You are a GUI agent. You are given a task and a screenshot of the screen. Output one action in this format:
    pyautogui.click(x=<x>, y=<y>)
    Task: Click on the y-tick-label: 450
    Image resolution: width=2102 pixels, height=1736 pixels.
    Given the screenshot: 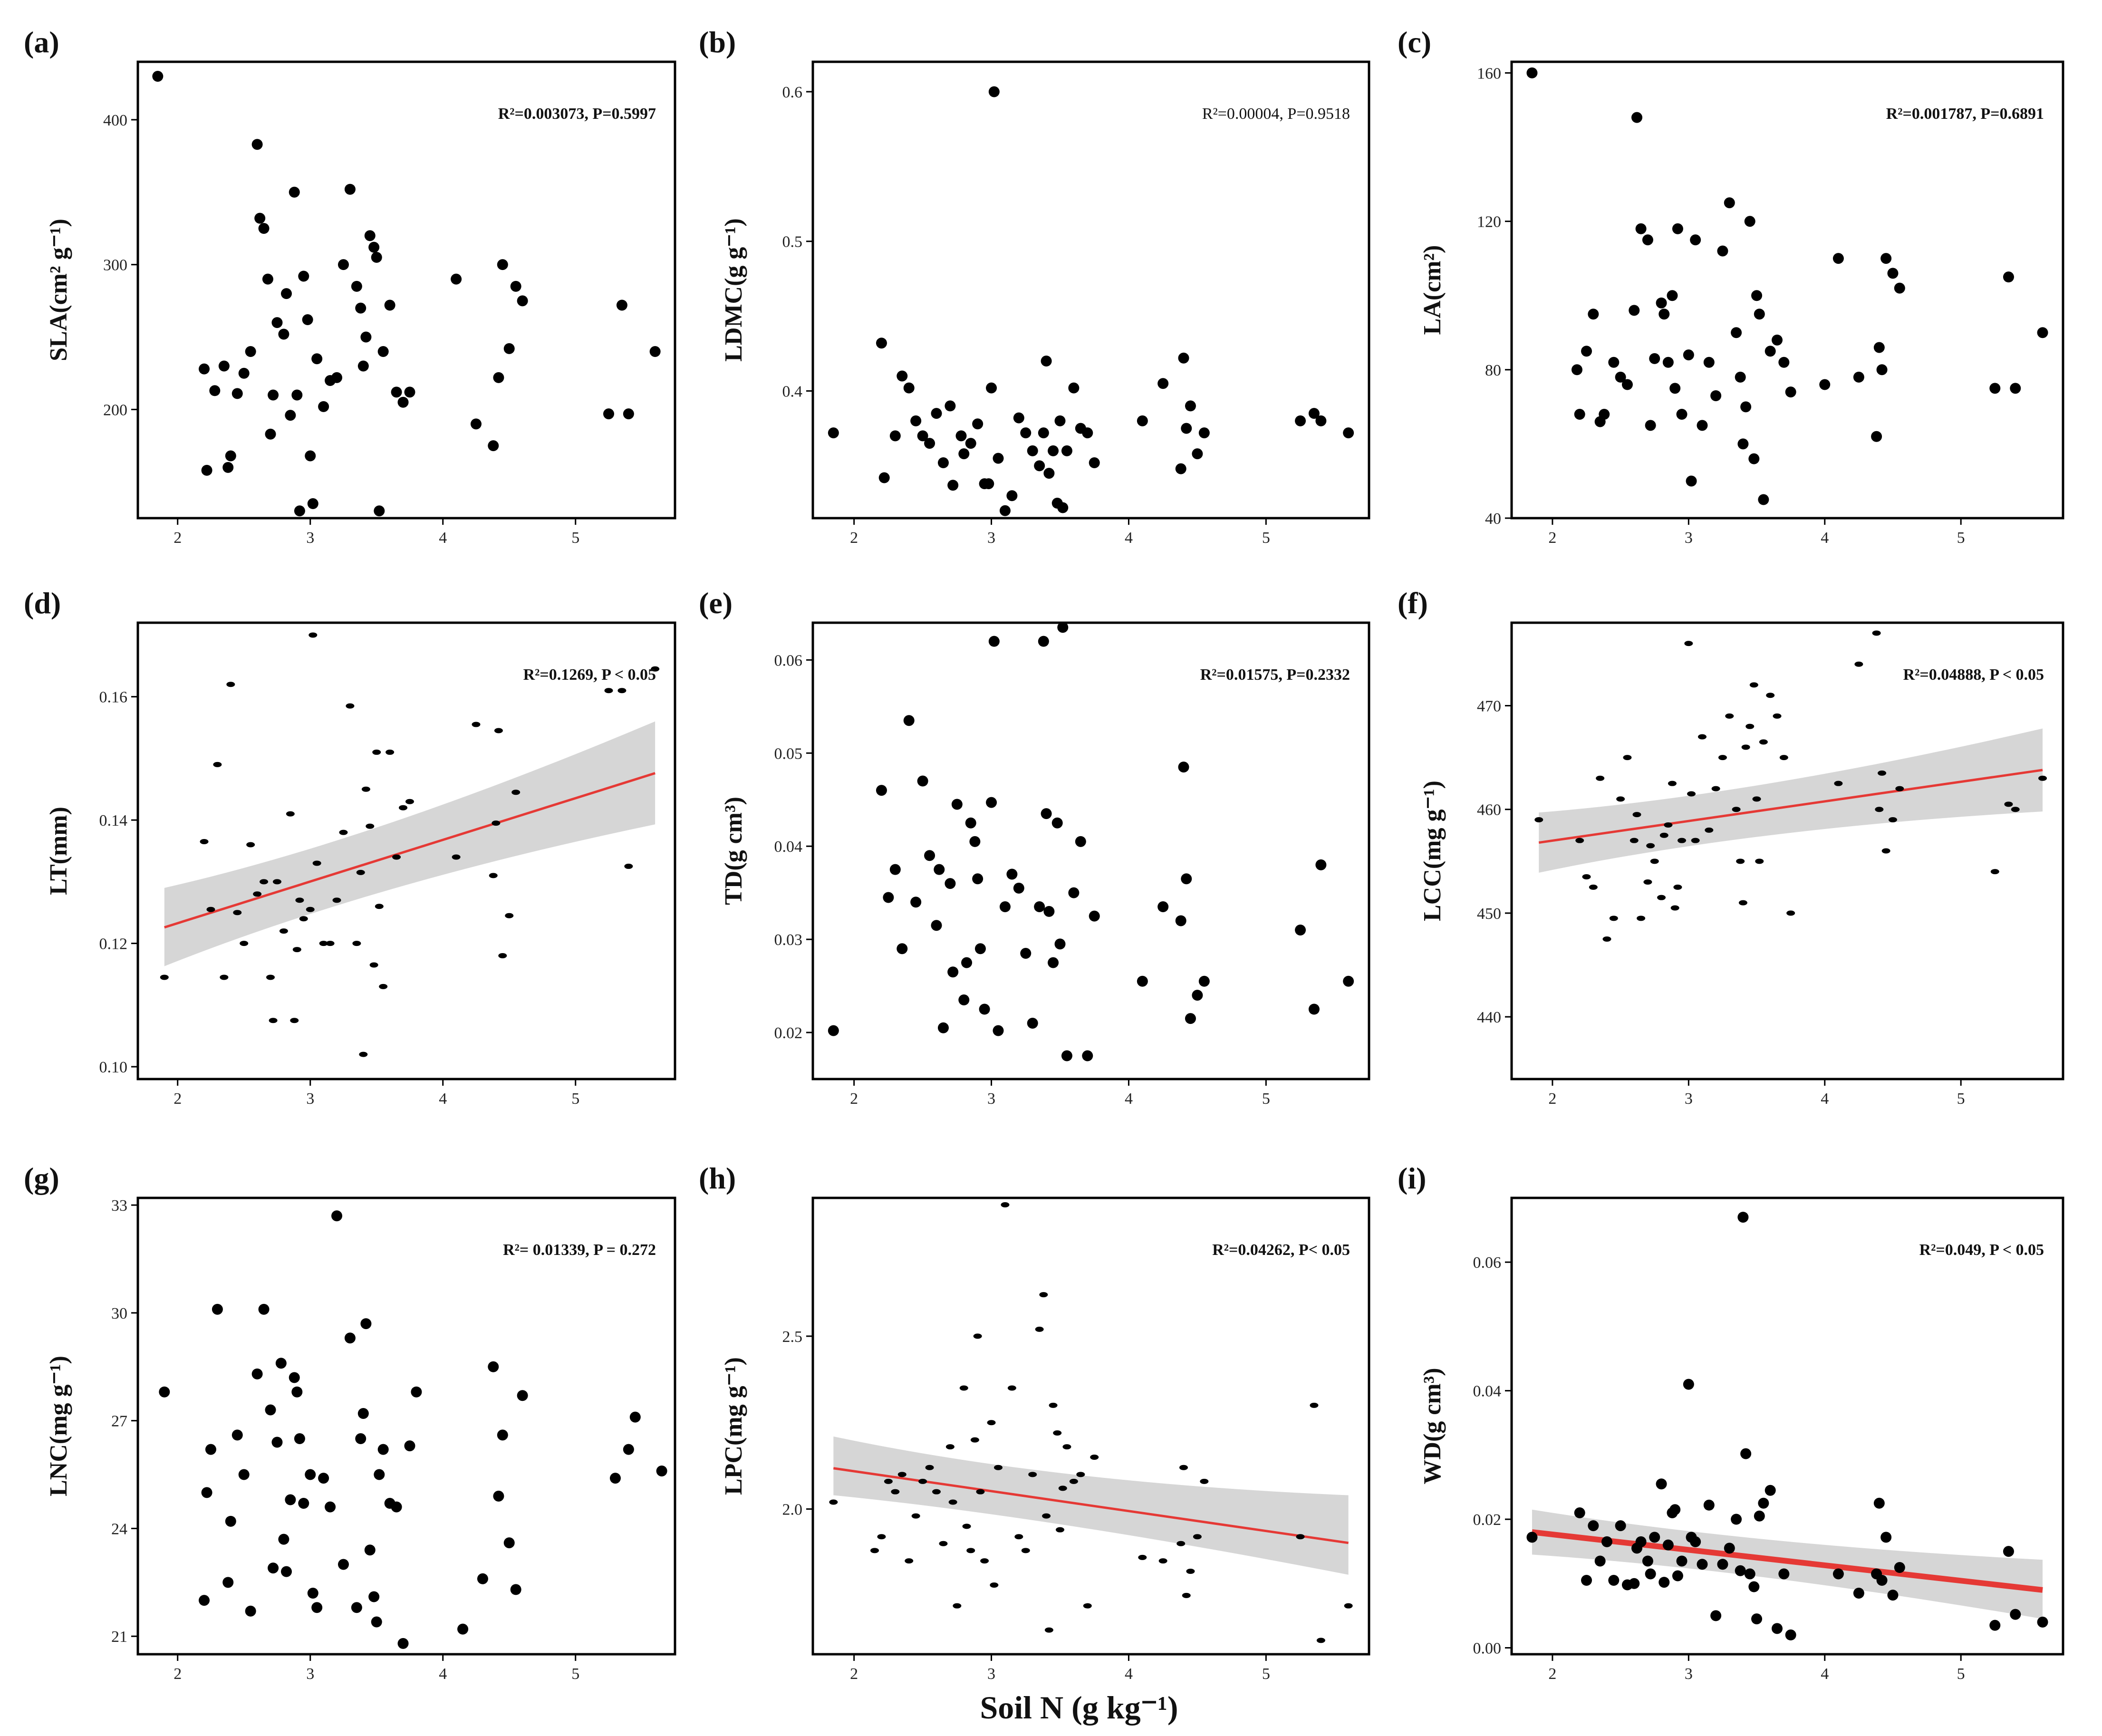 What is the action you would take?
    pyautogui.click(x=1489, y=914)
    